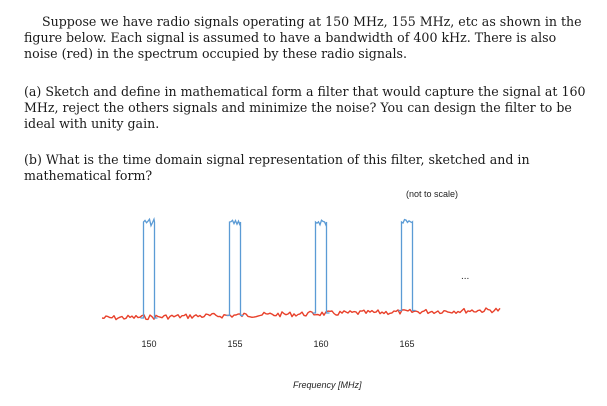 Image resolution: width=607 pixels, height=406 pixels. Describe the element at coordinates (301, 314) in the screenshot. I see `noise-line` at that location.